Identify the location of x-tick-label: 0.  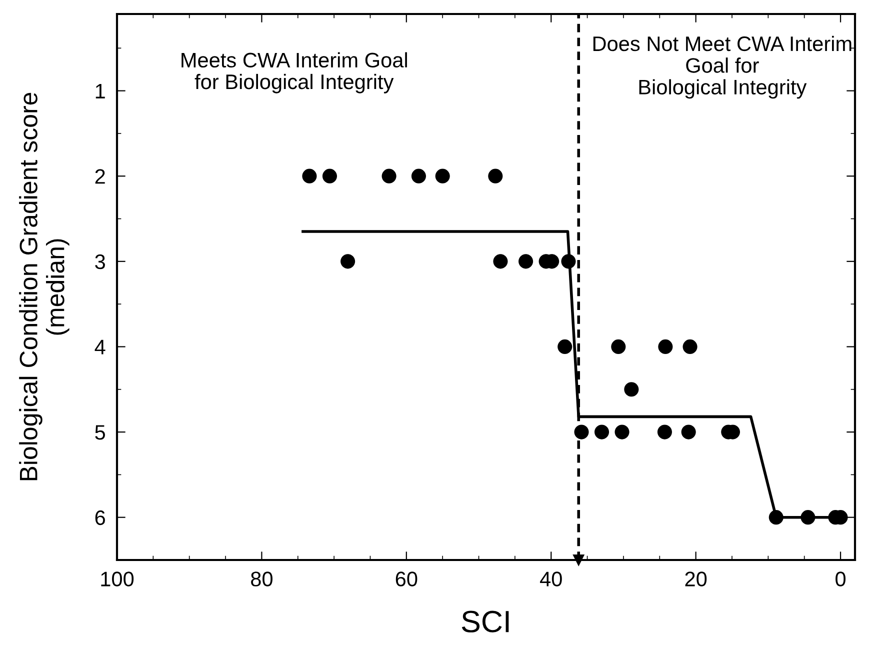
(841, 579).